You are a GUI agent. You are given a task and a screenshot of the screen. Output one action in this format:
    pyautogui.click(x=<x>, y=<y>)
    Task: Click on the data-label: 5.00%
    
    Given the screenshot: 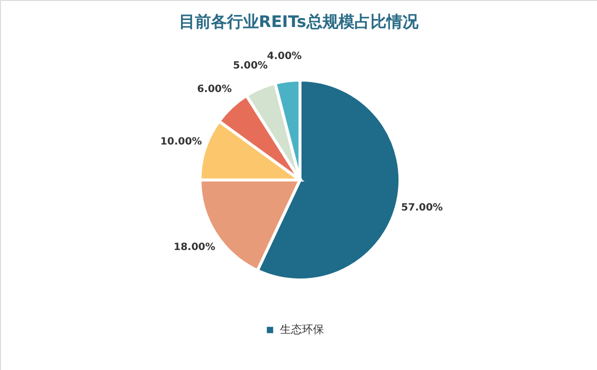 What is the action you would take?
    pyautogui.click(x=250, y=66)
    